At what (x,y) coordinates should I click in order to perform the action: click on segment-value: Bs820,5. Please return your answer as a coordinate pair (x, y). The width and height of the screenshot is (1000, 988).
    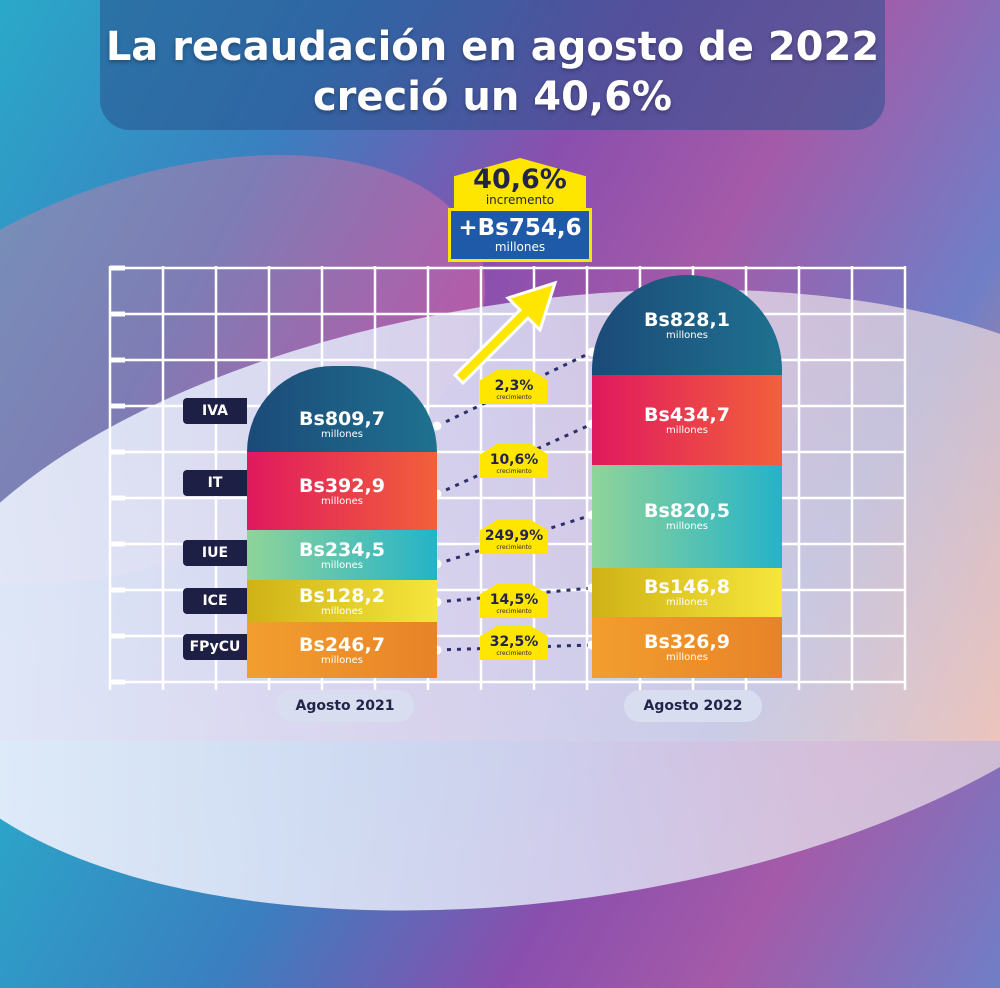
    Looking at the image, I should click on (687, 511).